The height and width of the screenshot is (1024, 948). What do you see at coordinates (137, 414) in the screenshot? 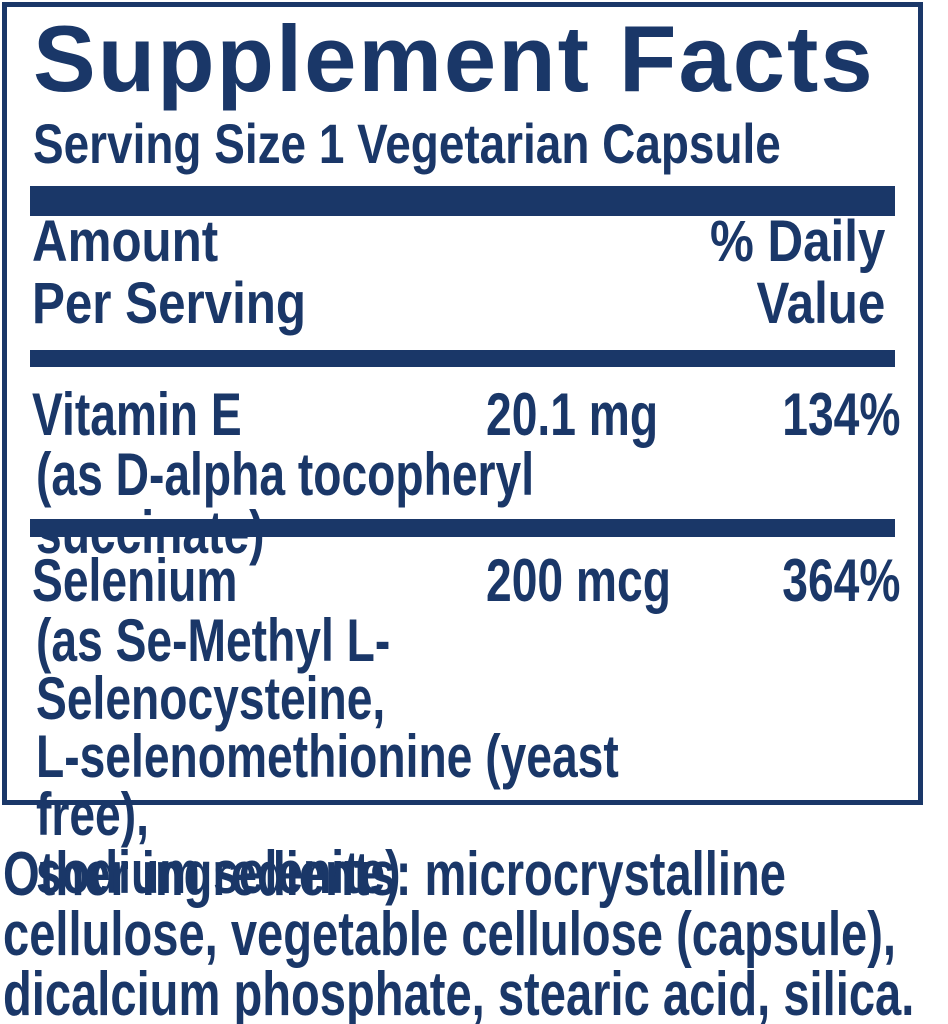
I see `nutrient-name-vitamin-e: Vitamin E` at bounding box center [137, 414].